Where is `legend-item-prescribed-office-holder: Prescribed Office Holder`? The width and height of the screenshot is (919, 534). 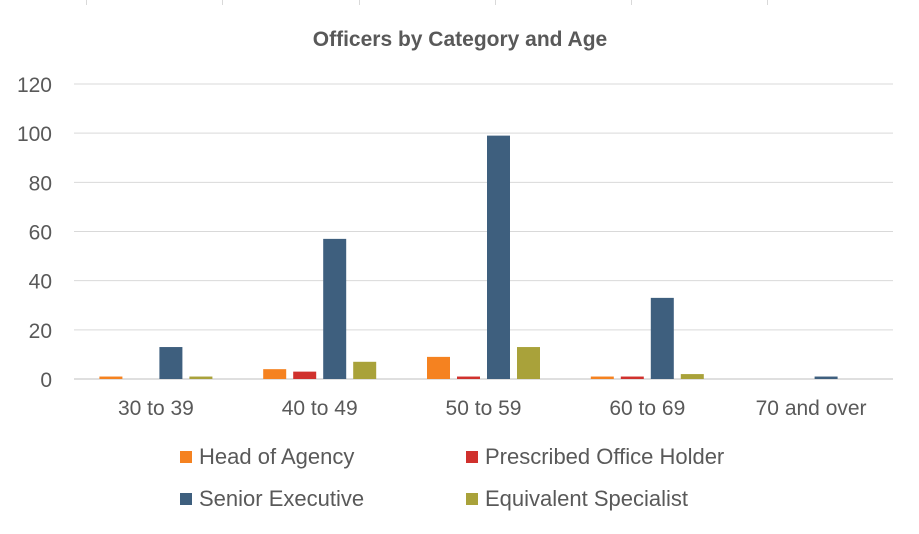 legend-item-prescribed-office-holder: Prescribed Office Holder is located at coordinates (595, 457).